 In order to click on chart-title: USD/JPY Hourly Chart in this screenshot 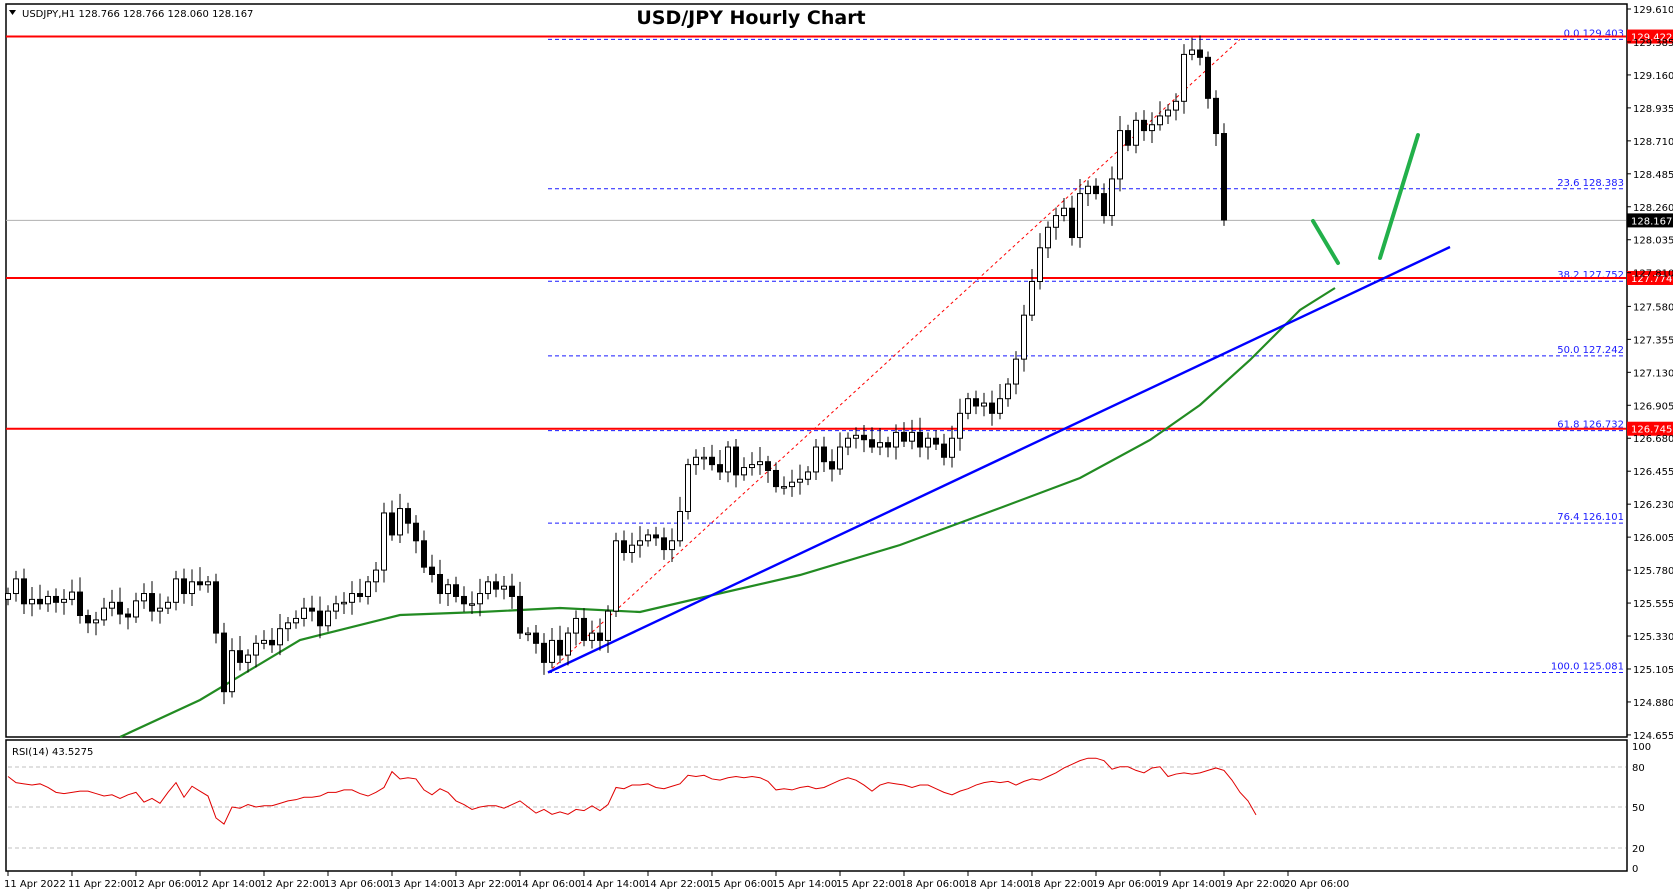, I will do `click(750, 18)`.